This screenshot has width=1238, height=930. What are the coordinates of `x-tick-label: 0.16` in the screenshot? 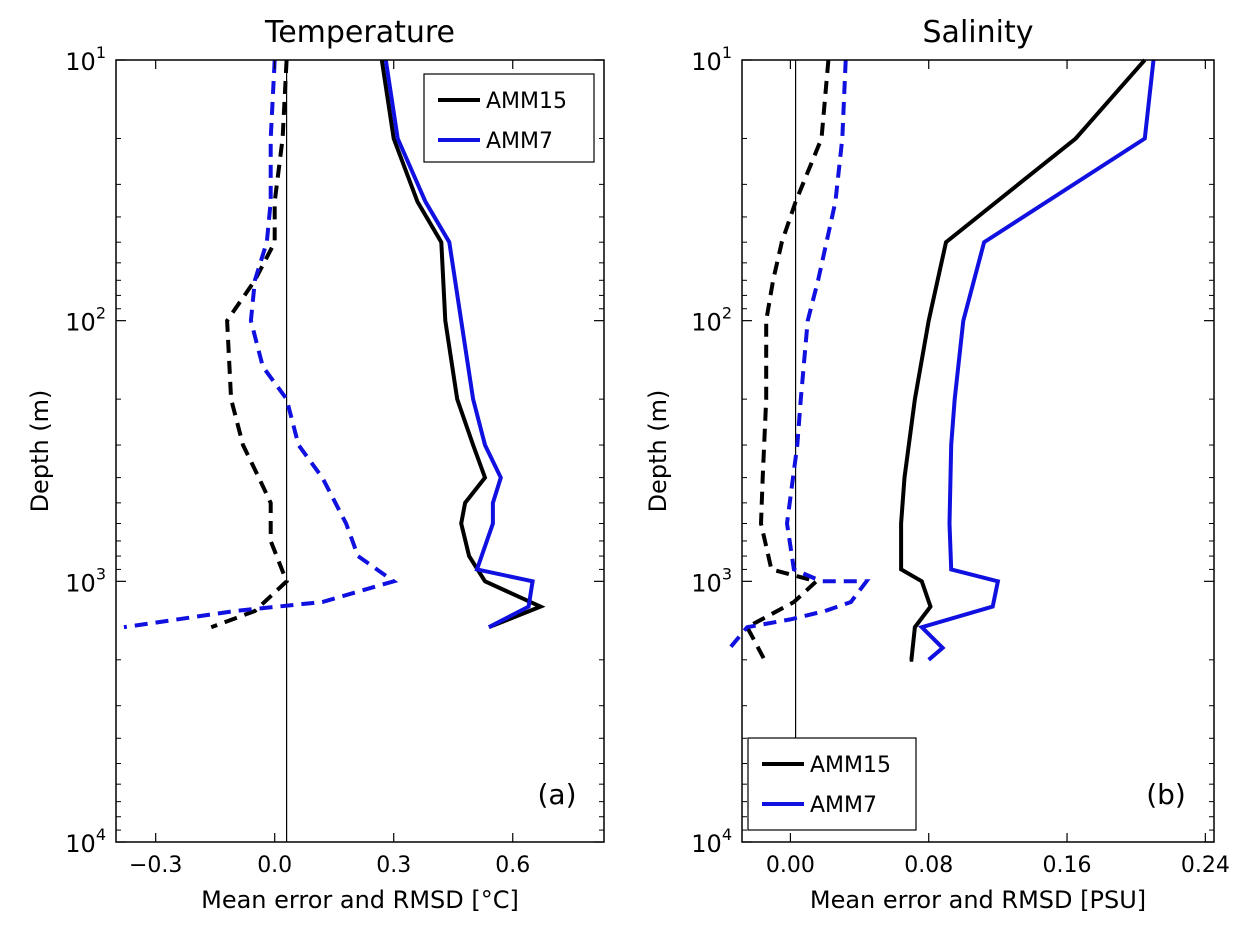 It's located at (1067, 865).